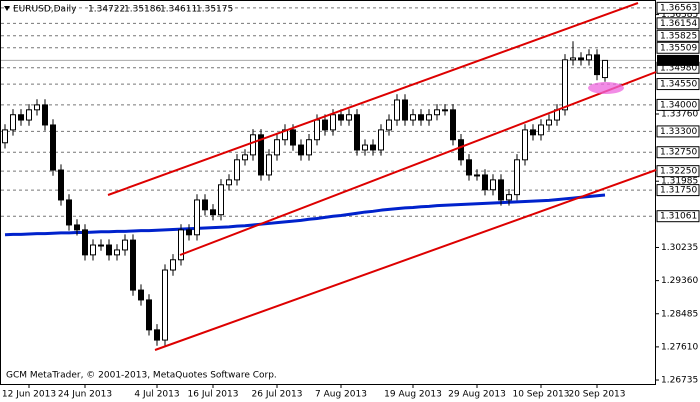 Image resolution: width=700 pixels, height=402 pixels. Describe the element at coordinates (214, 10) in the screenshot. I see `header-close: 1.35175` at that location.